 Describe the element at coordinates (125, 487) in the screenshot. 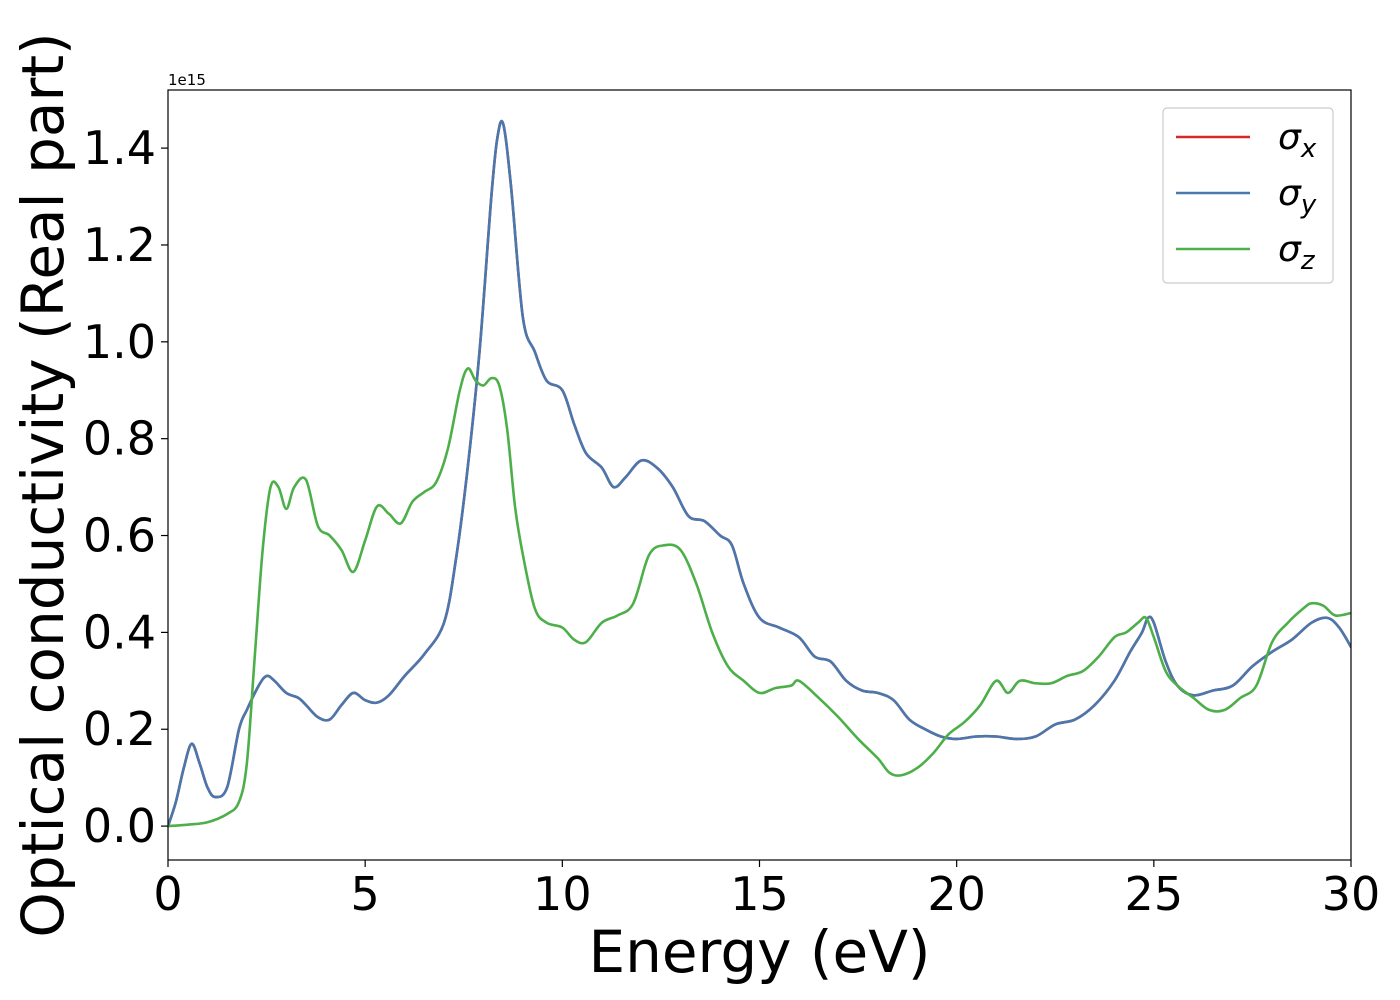

I see `y-axis-ticks: 0.0 0.2 0.4 0.6 0.8 1.0 1.2 1.4` at that location.